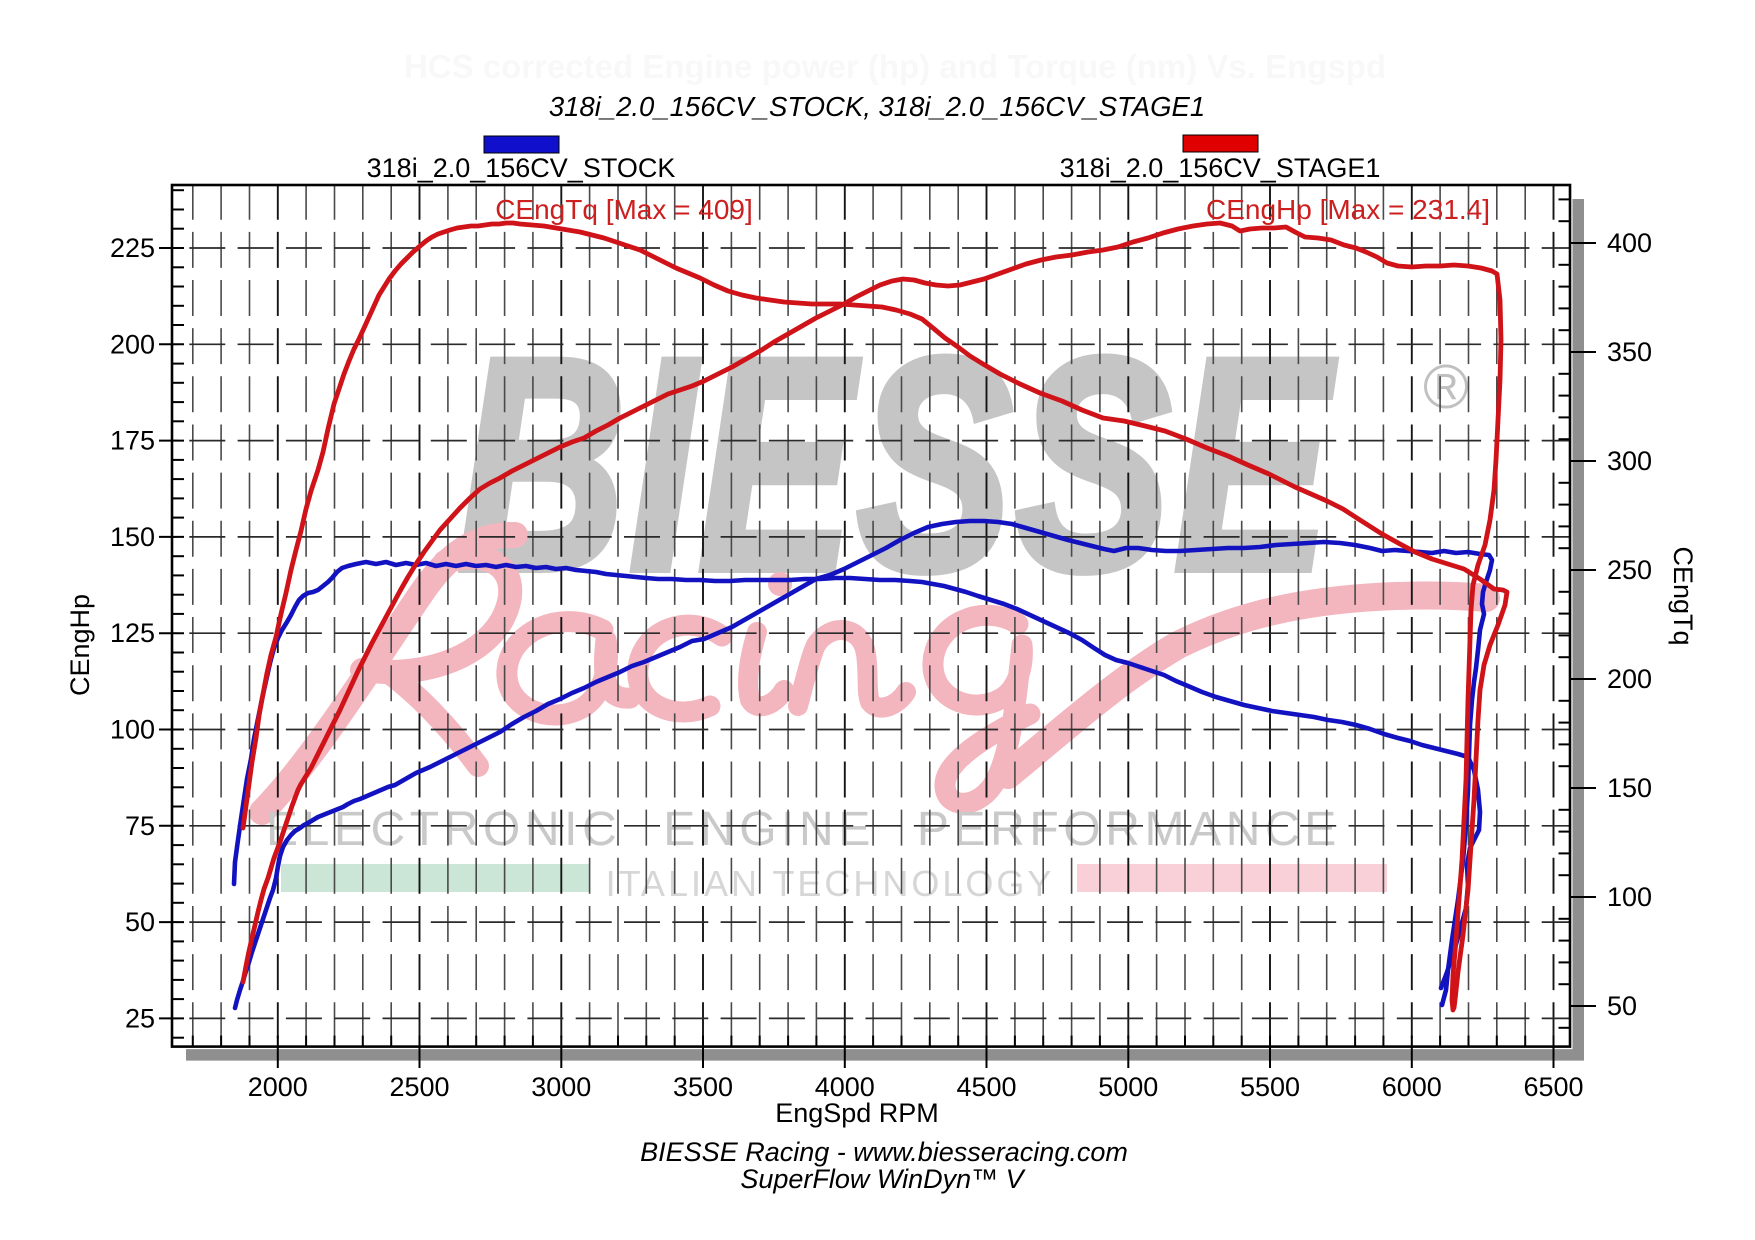  What do you see at coordinates (897, 464) in the screenshot?
I see `svg-text: BIESSE` at bounding box center [897, 464].